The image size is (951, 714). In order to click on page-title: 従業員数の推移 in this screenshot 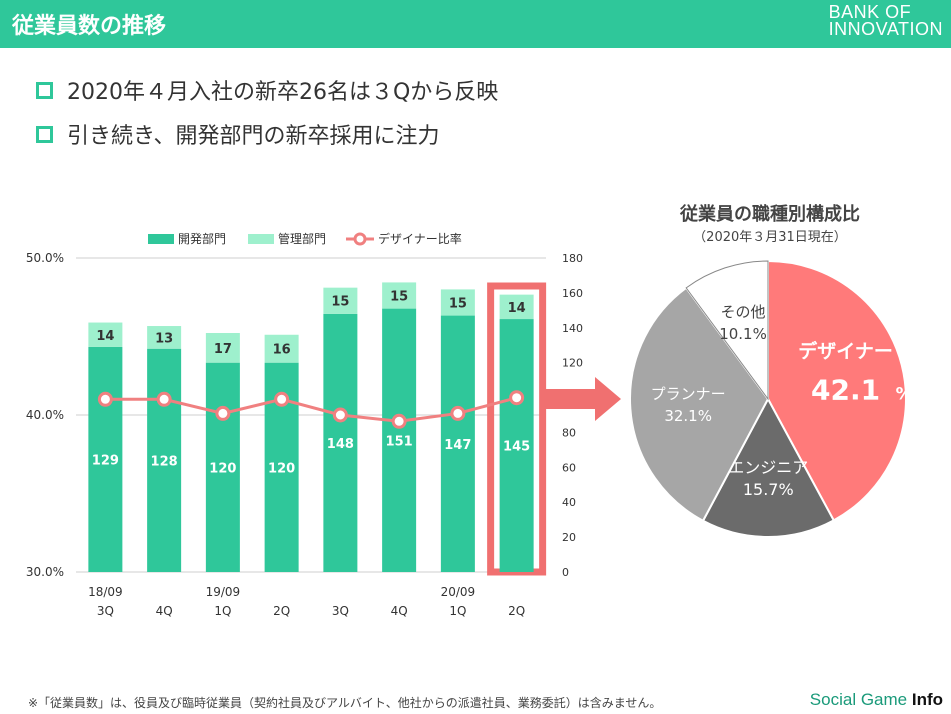, I will do `click(89, 26)`.